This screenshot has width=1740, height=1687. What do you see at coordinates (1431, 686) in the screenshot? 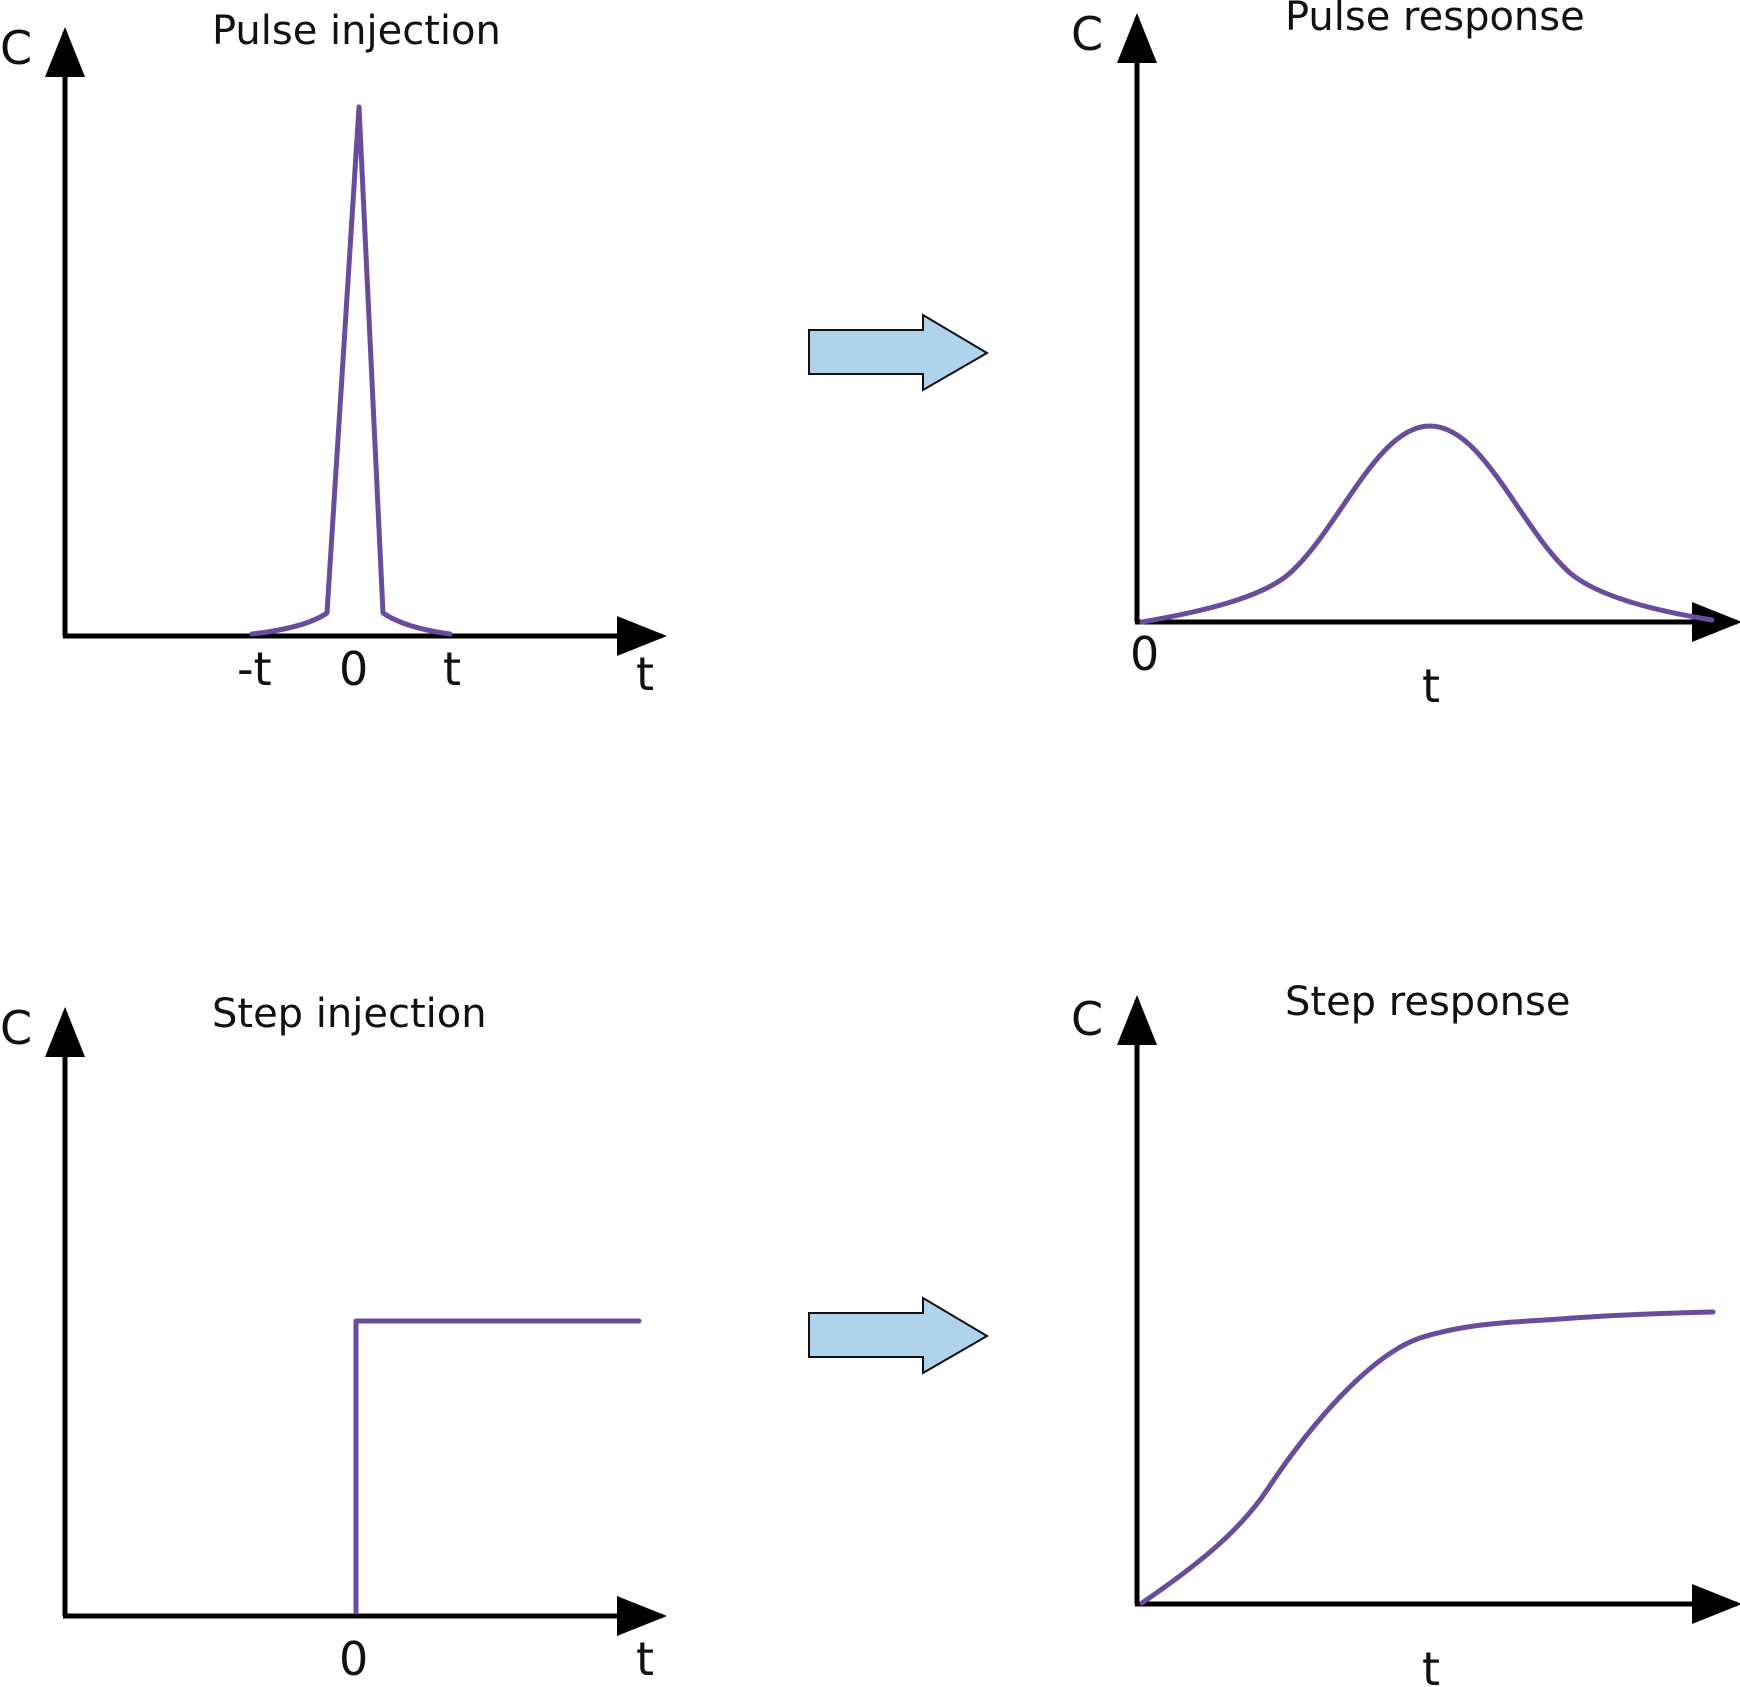
I see `pulse-response-x-label: t` at bounding box center [1431, 686].